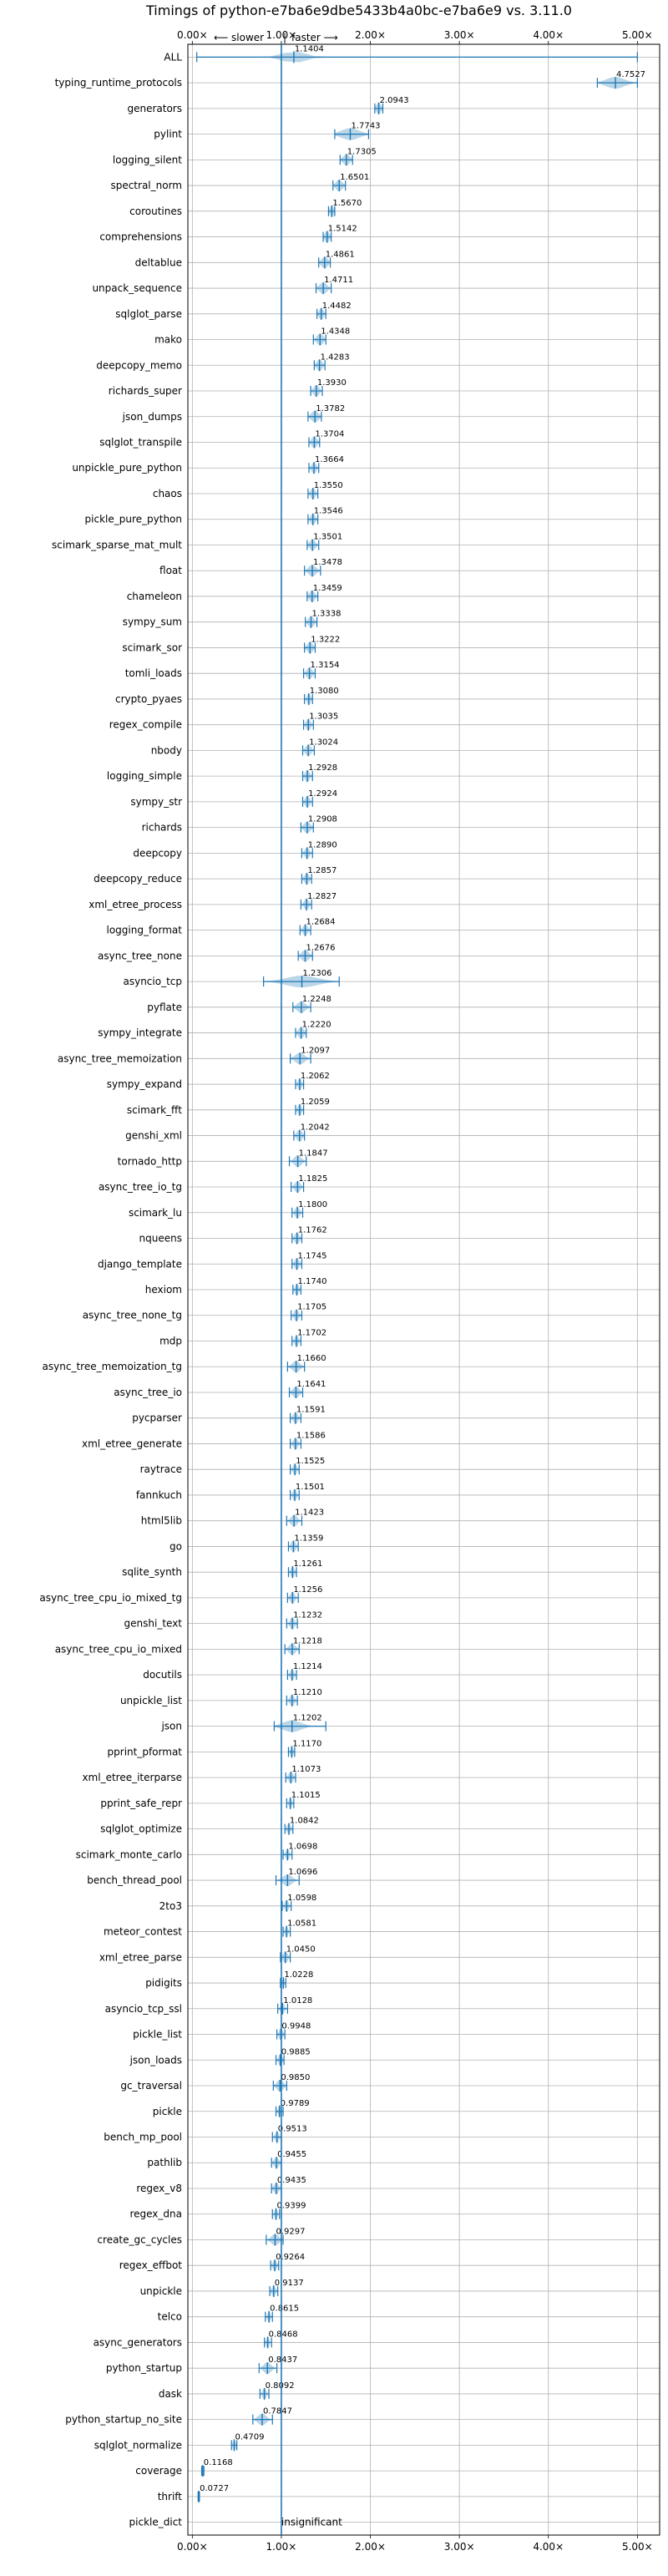  I want to click on category-label: xml_etree_process, so click(135, 904).